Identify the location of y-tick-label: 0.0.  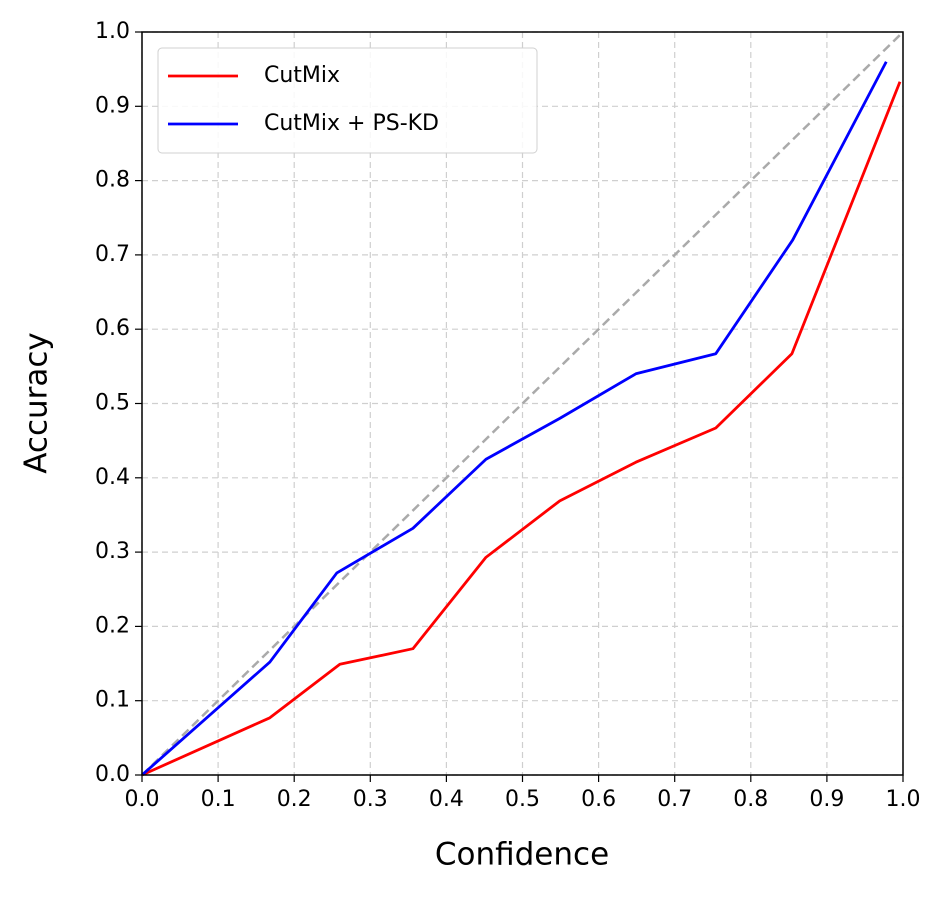
(112, 774).